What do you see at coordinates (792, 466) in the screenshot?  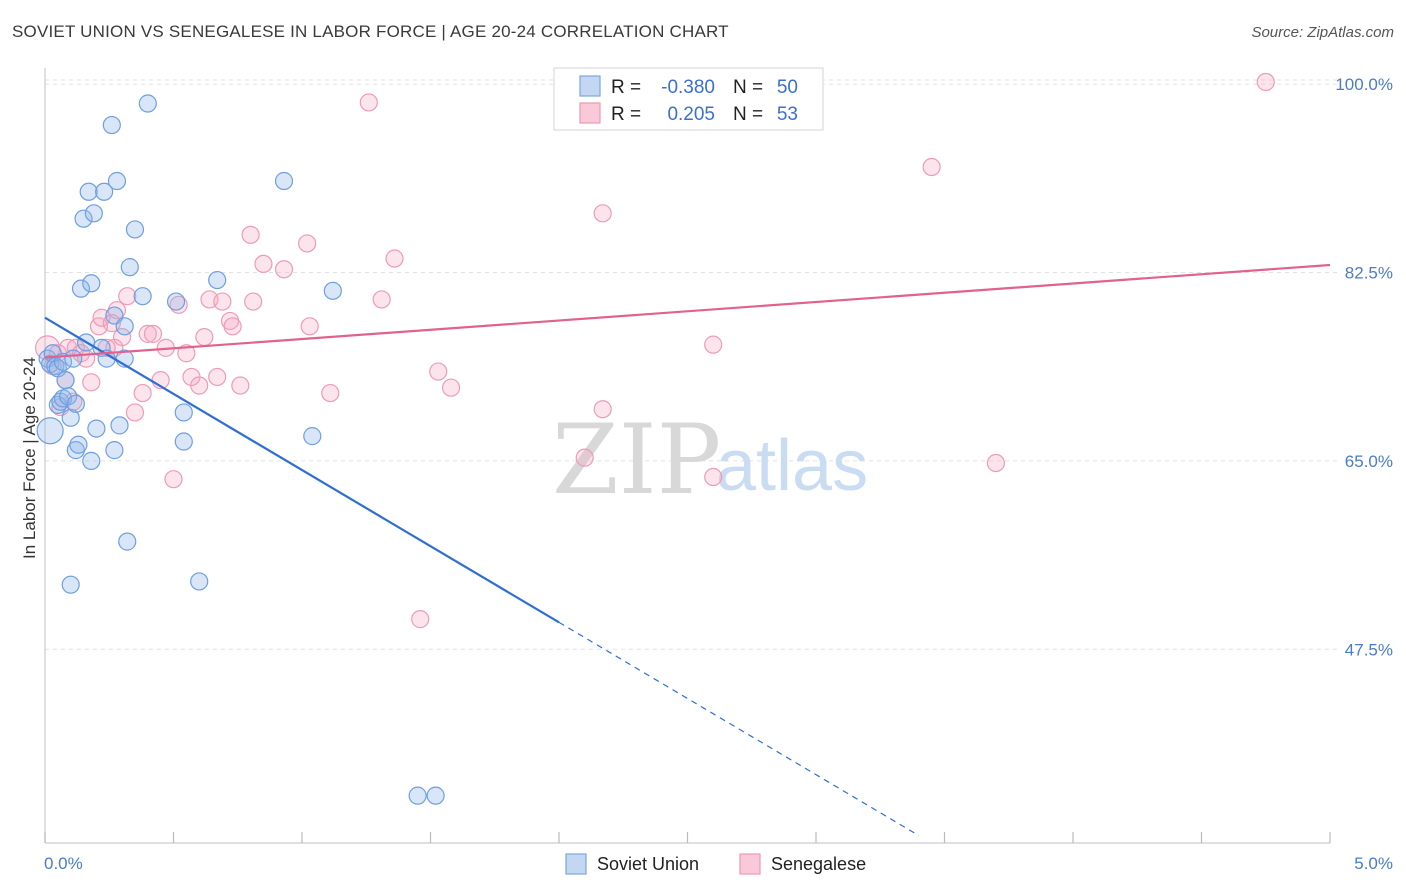 I see `watermark-atlas: atlas` at bounding box center [792, 466].